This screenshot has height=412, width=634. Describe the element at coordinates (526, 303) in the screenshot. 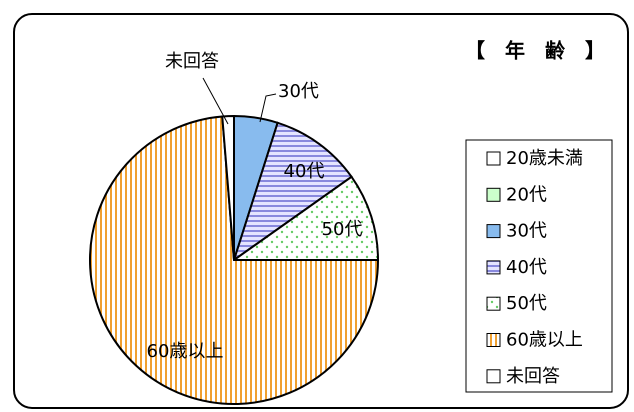

I see `legend-label: 50代` at that location.